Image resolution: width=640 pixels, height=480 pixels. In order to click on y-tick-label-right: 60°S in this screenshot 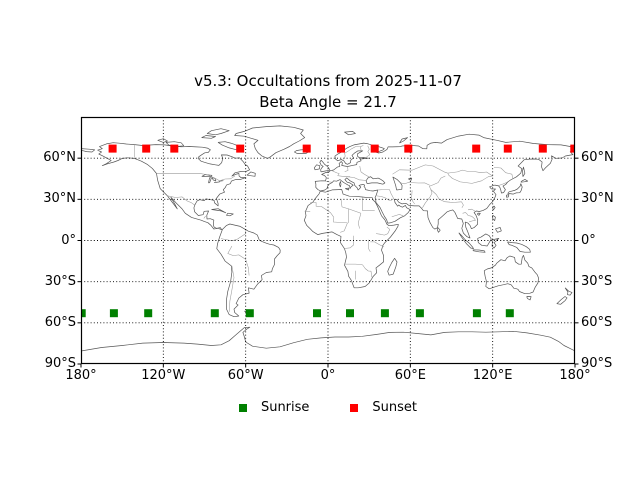, I will do `click(597, 322)`.